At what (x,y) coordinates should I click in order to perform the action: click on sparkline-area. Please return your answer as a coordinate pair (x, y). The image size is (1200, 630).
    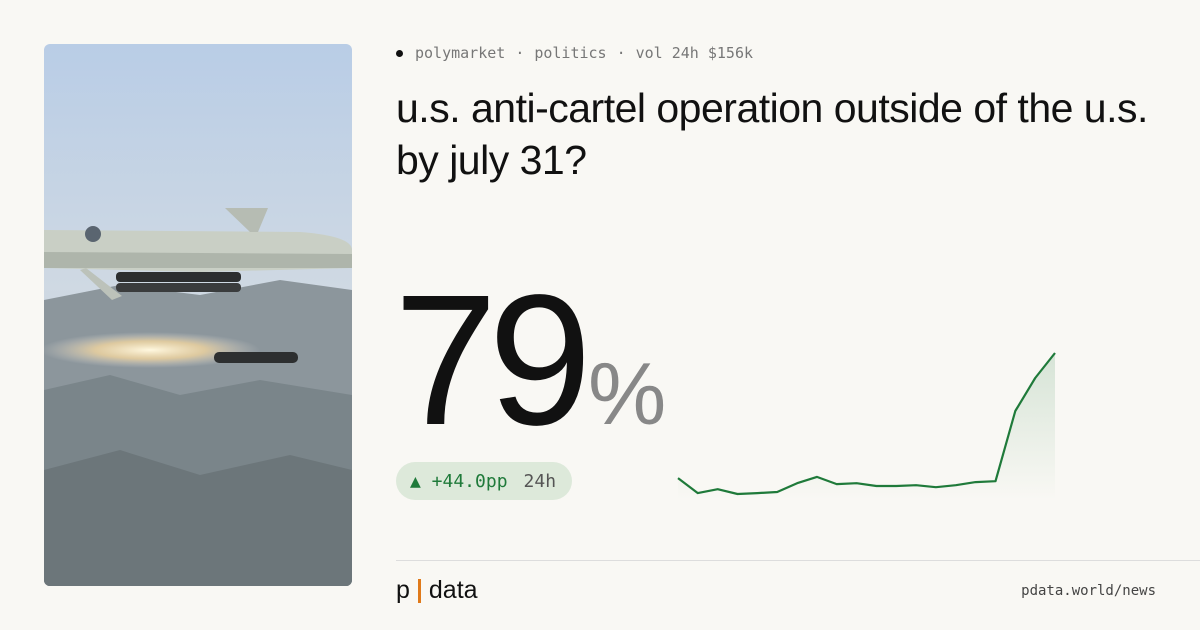
    Looking at the image, I should click on (866, 426).